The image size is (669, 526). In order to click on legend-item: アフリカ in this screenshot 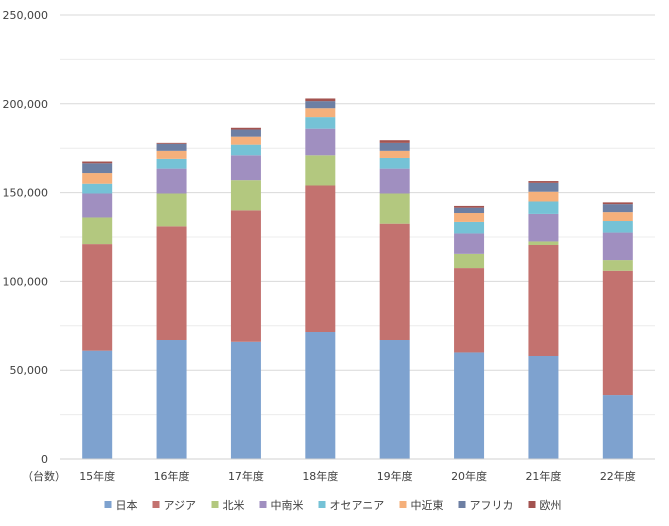, I will do `click(486, 505)`.